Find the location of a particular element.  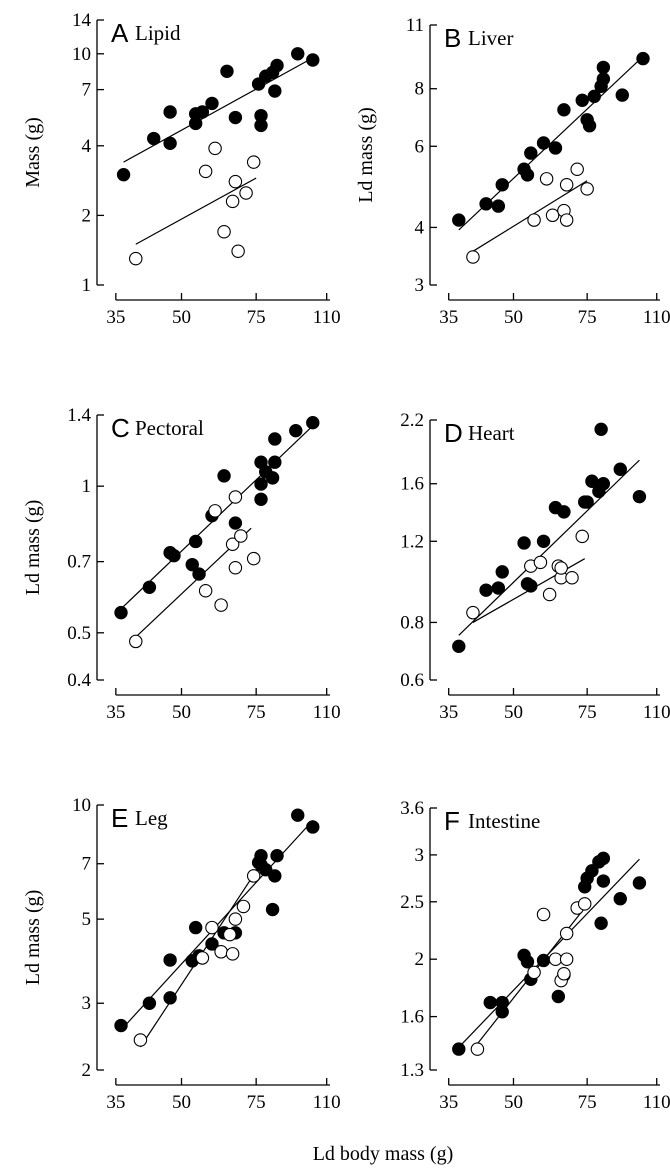

panel-c-x-tick-label: 75 is located at coordinates (256, 712).